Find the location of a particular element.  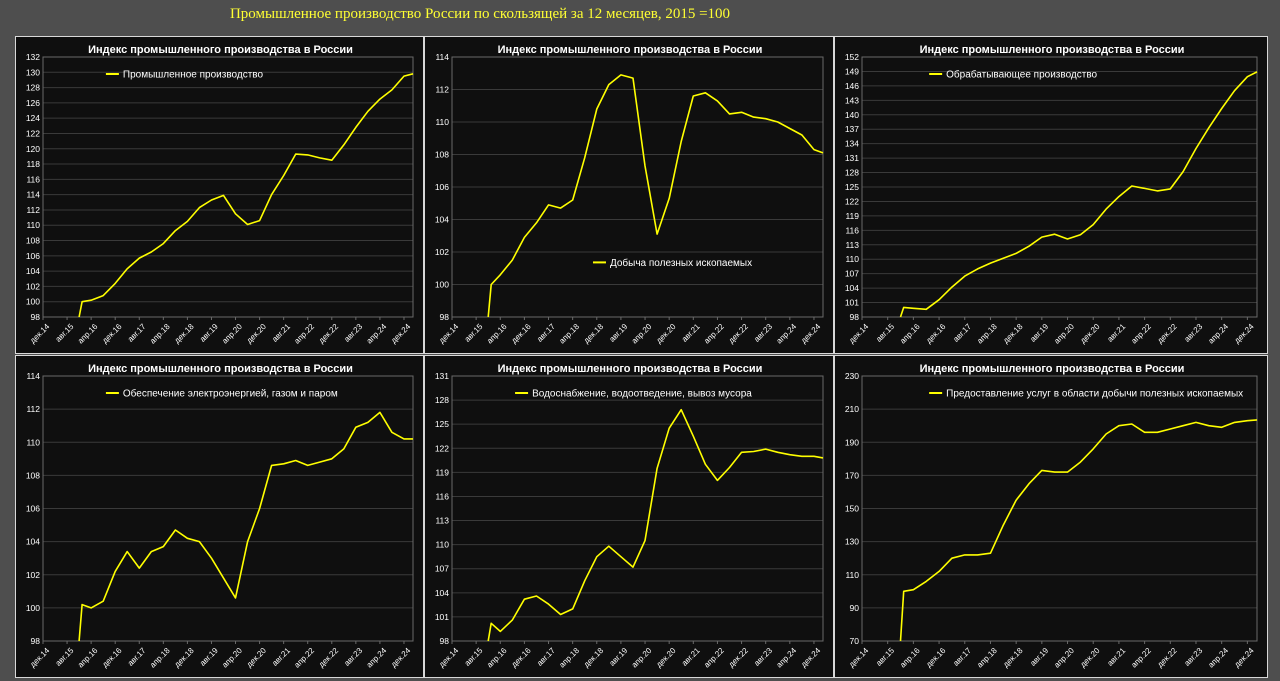

legend-label: Обрабатывающее производство is located at coordinates (1021, 75).